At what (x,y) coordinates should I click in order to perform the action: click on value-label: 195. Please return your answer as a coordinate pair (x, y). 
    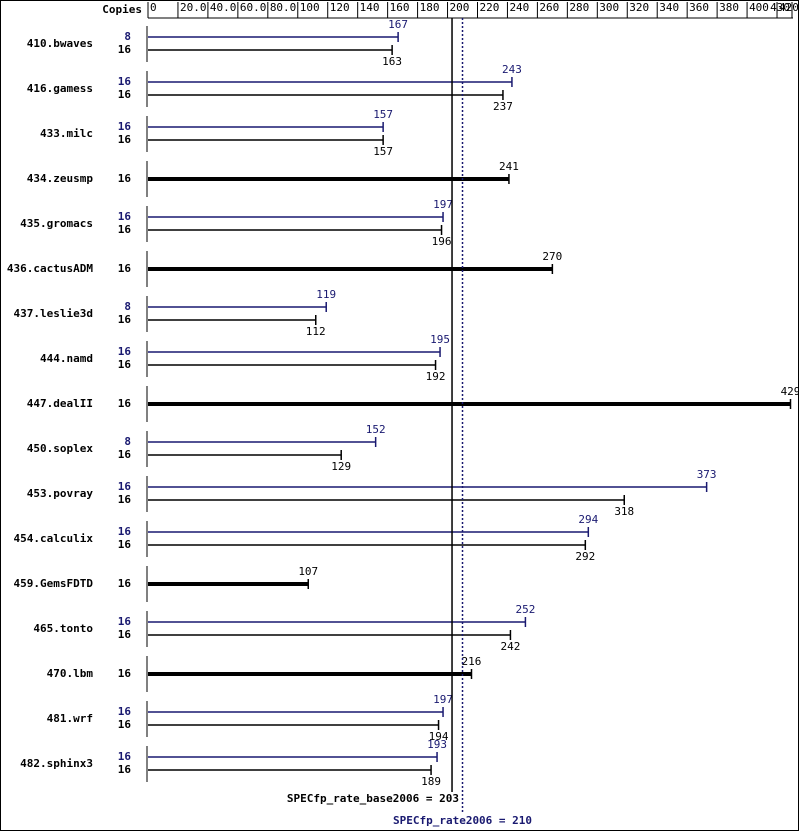
    Looking at the image, I should click on (440, 339).